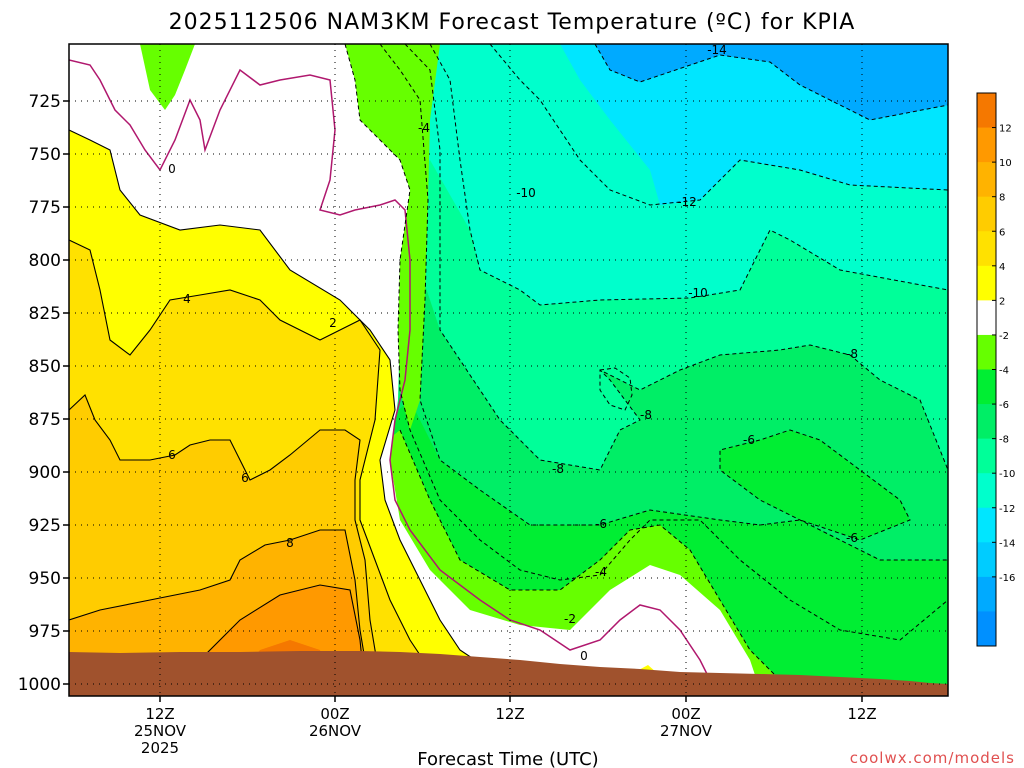 The width and height of the screenshot is (1024, 768). Describe the element at coordinates (616, 389) in the screenshot. I see `contour-line-minus-8-loop` at that location.